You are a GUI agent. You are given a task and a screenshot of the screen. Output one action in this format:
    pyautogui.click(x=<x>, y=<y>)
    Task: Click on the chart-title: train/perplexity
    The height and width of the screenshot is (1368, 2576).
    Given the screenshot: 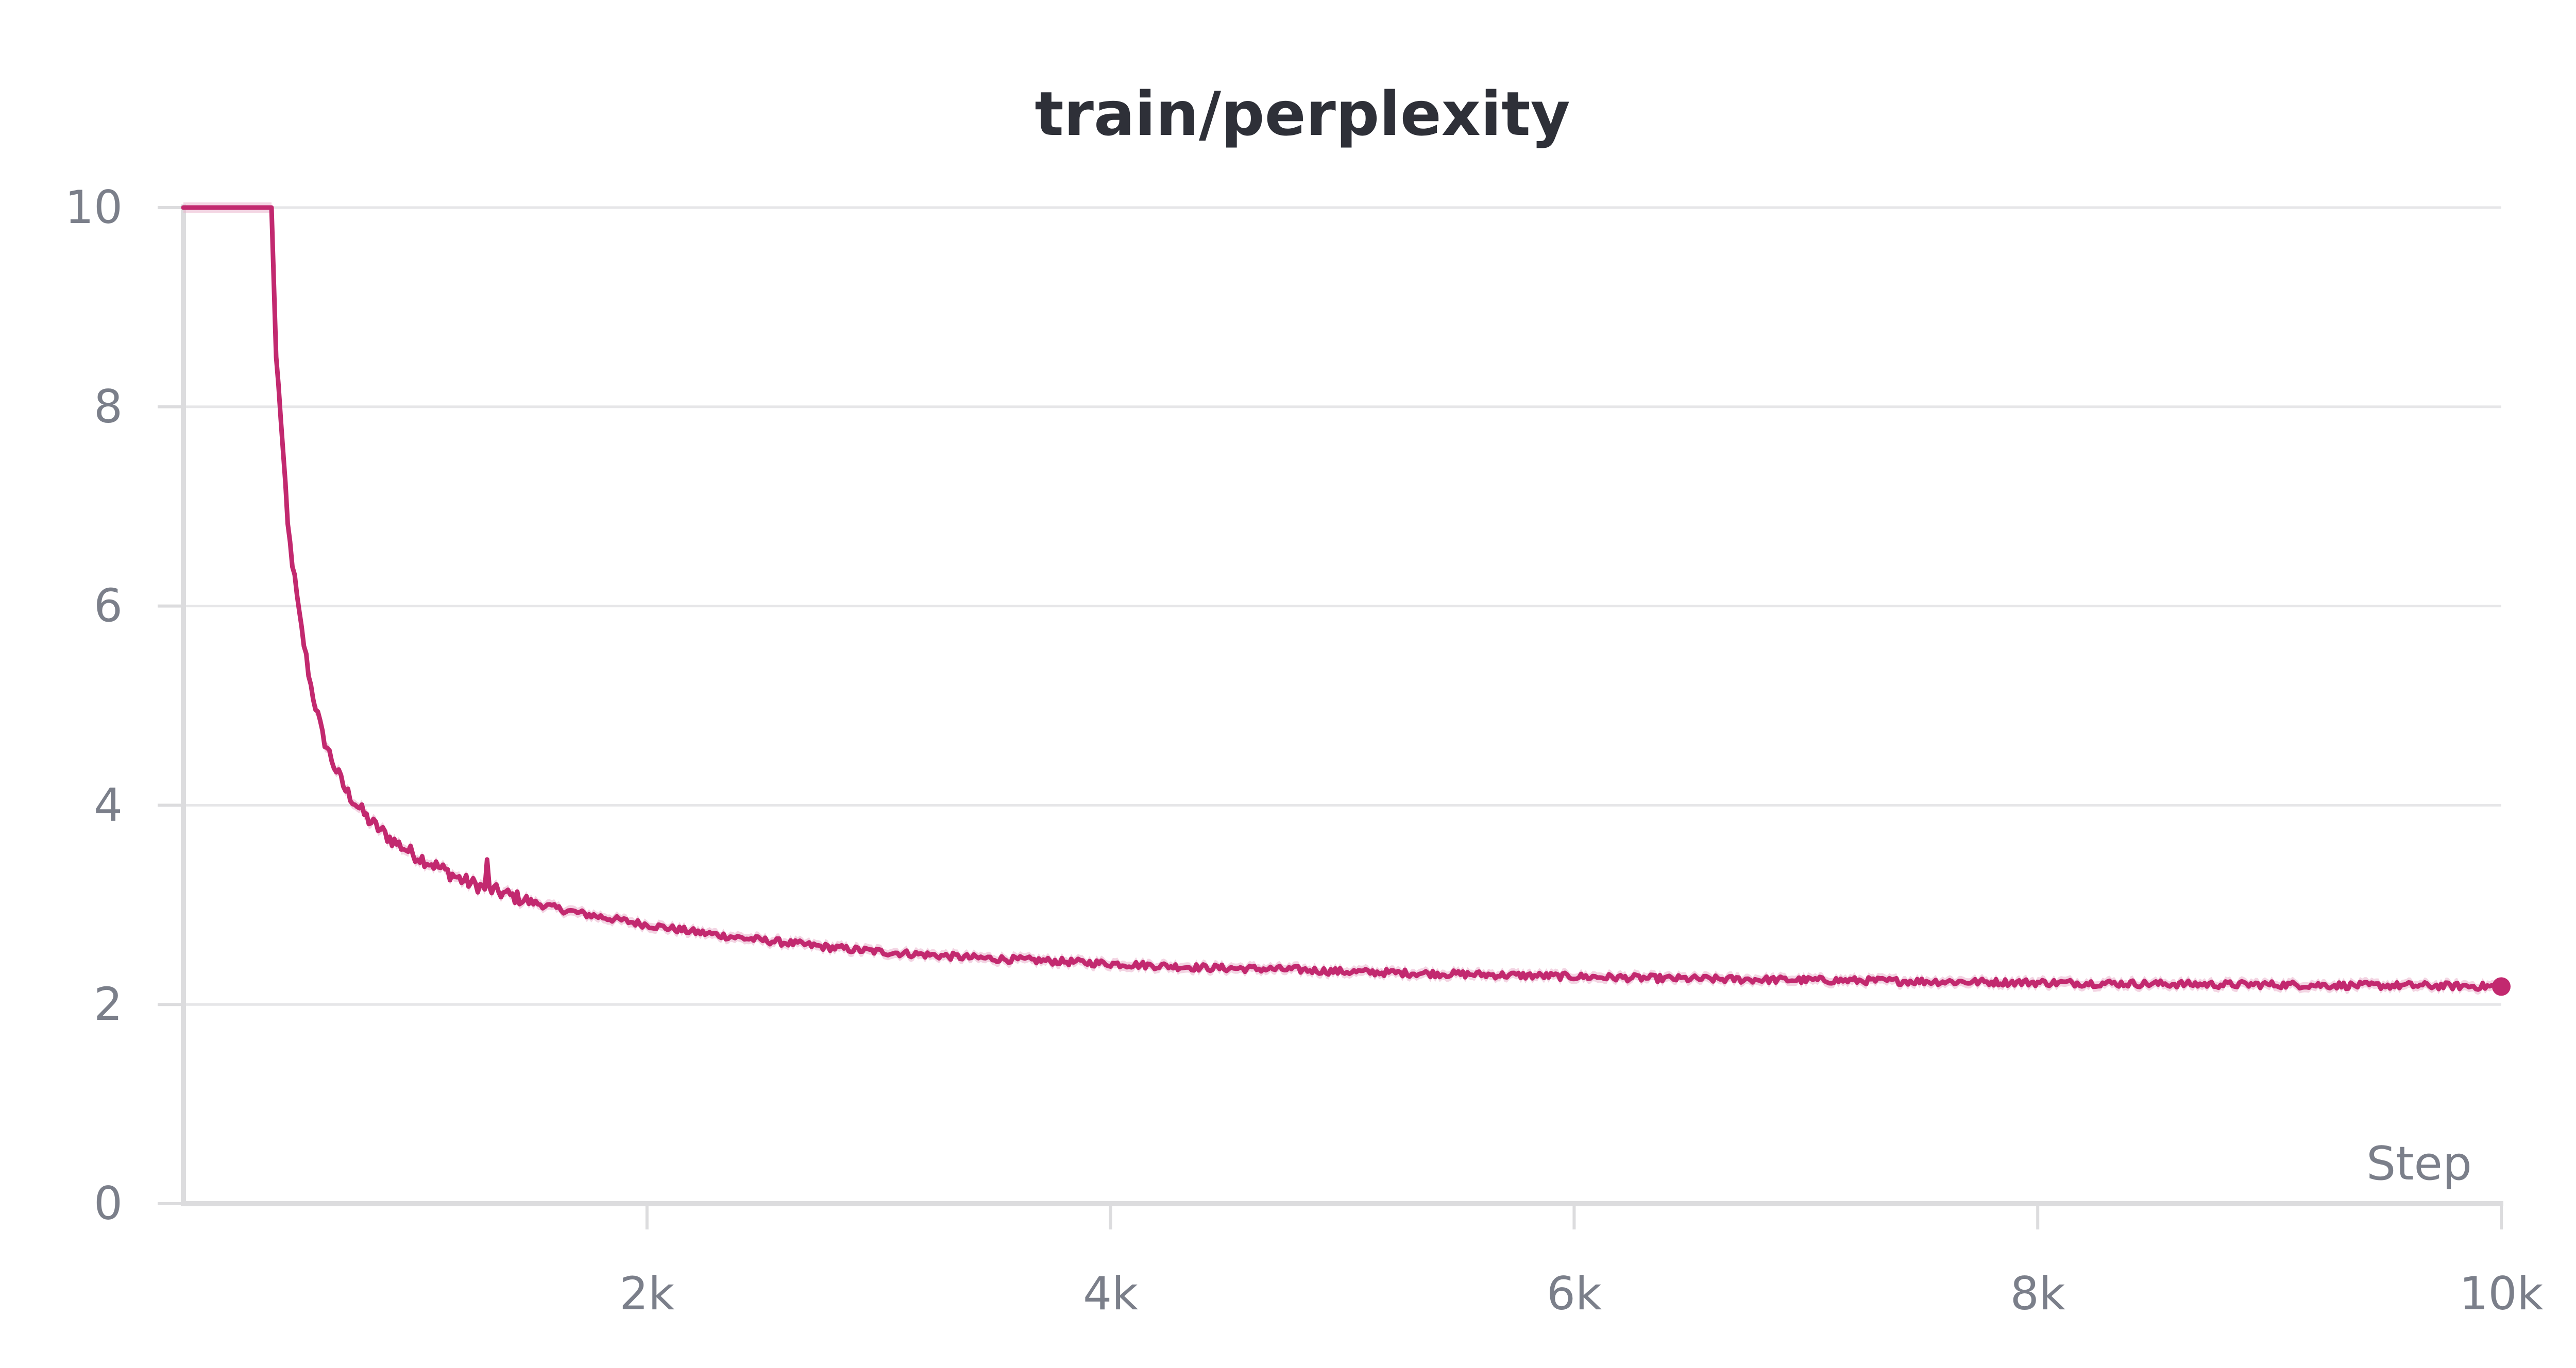 What is the action you would take?
    pyautogui.click(x=1302, y=113)
    